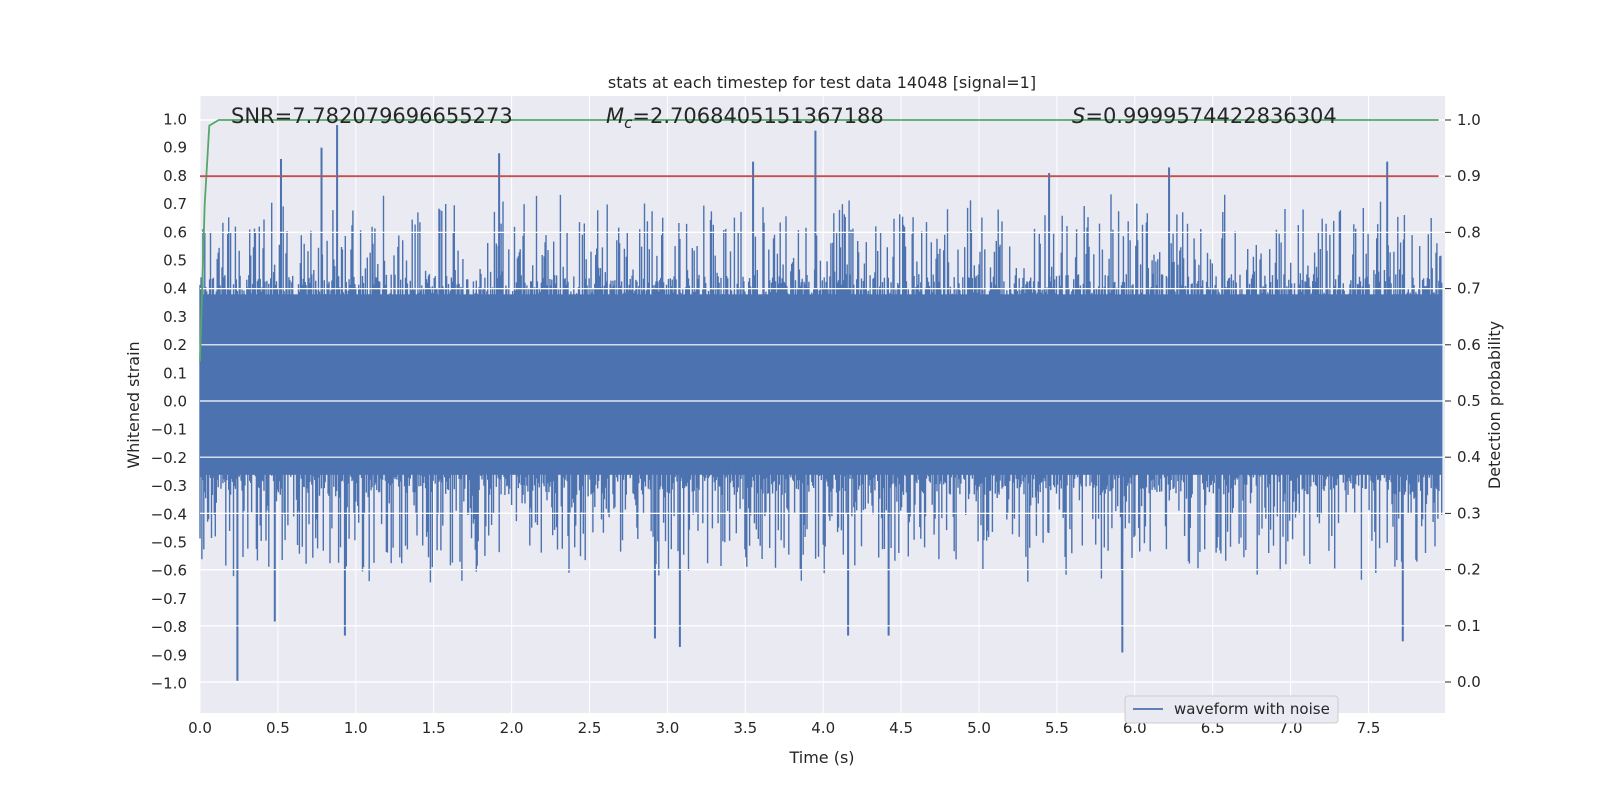 This screenshot has height=800, width=1600. Describe the element at coordinates (175, 204) in the screenshot. I see `y-tick-label: 0.7` at that location.